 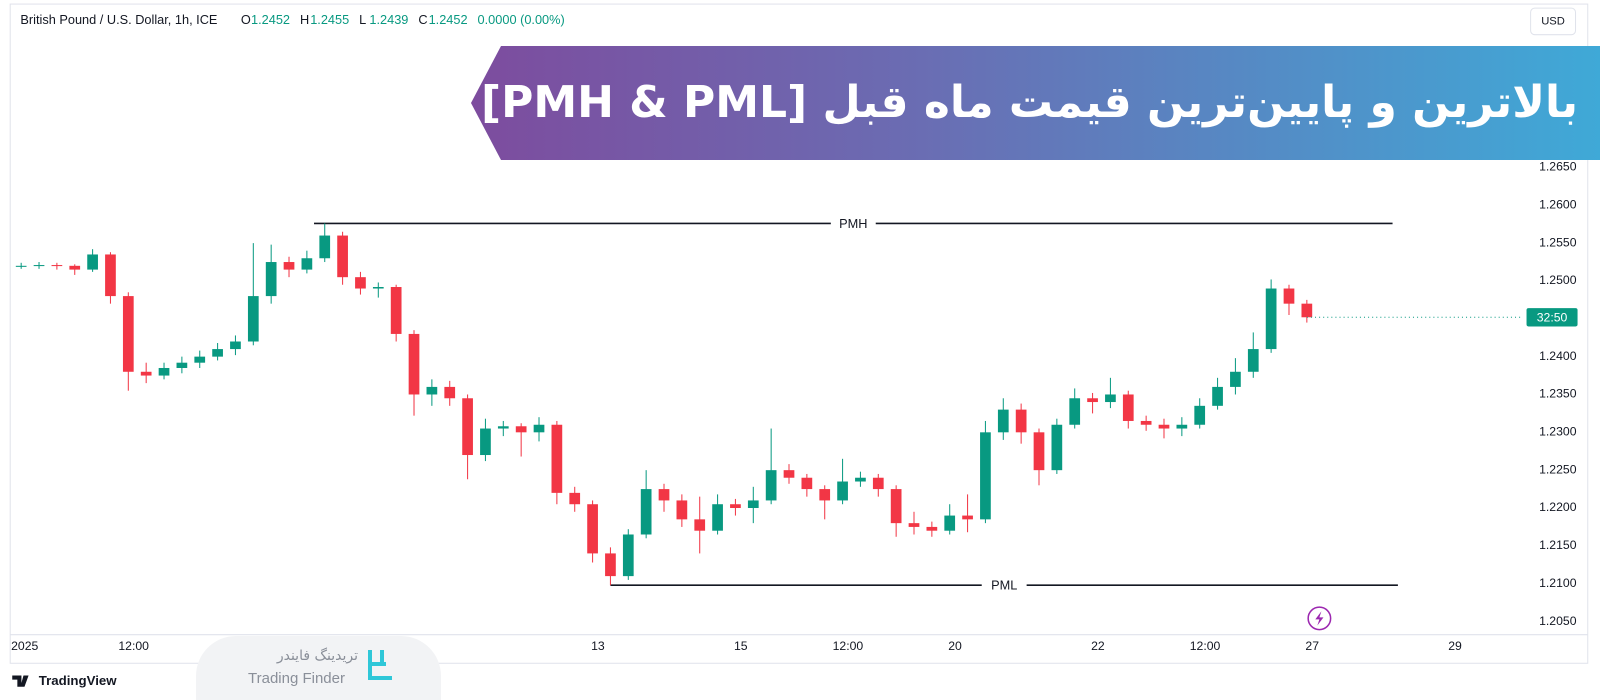 What do you see at coordinates (521, 19) in the screenshot?
I see `change: 0.0000 (0.00%)` at bounding box center [521, 19].